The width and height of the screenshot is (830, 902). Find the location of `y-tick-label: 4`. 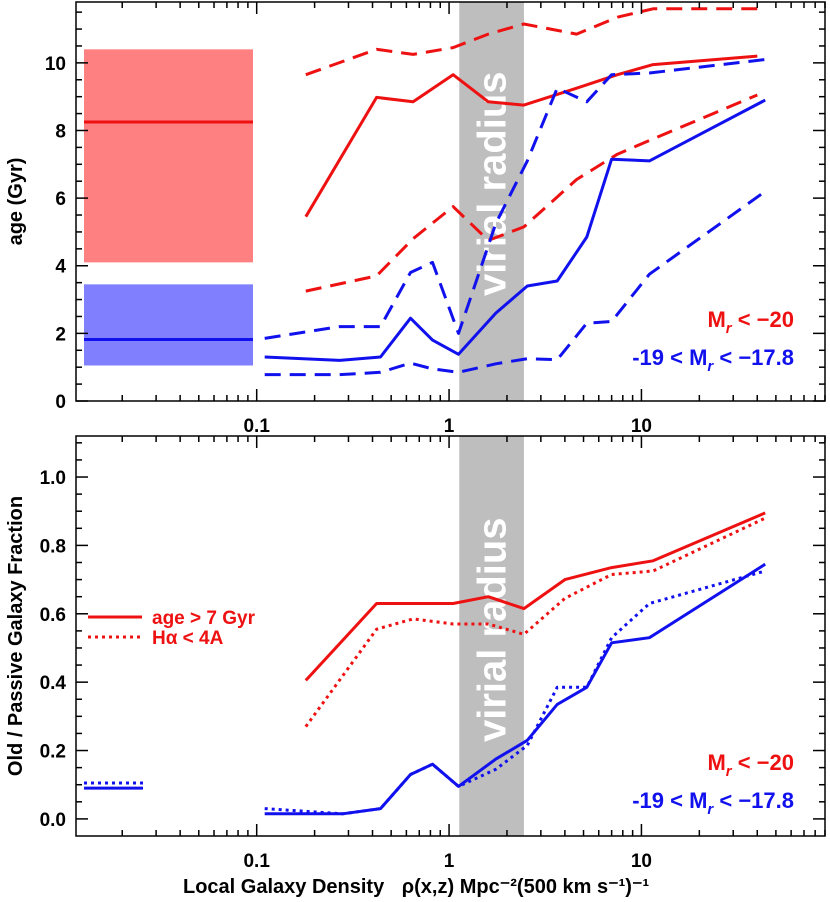

y-tick-label: 4 is located at coordinates (60, 267).